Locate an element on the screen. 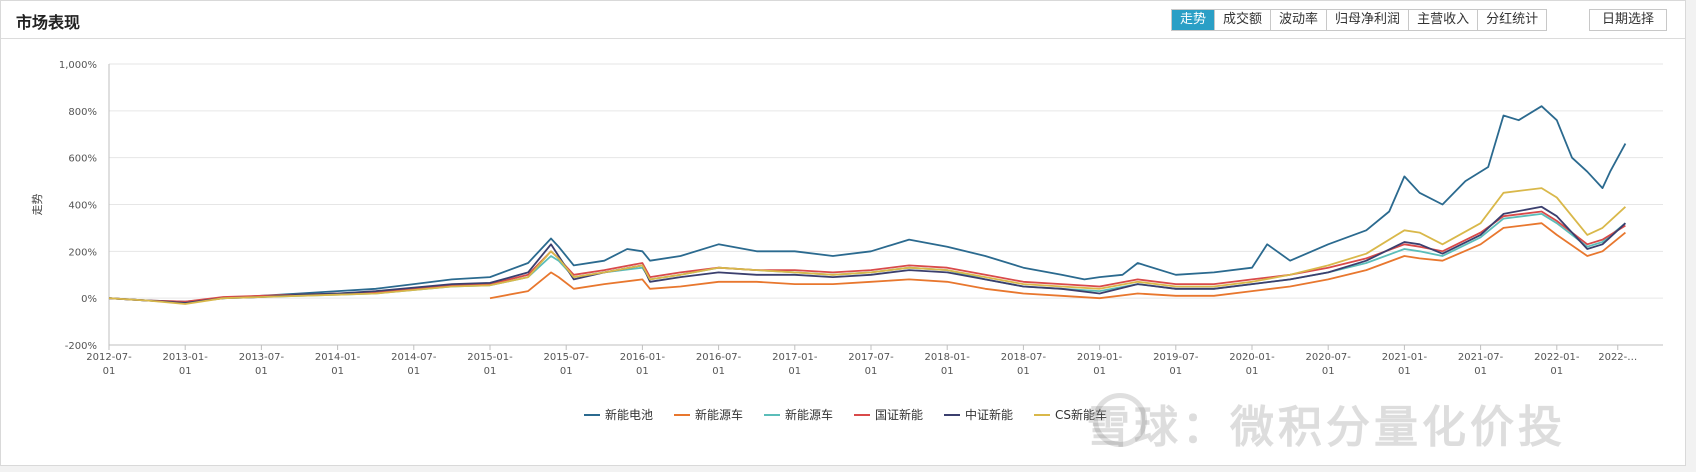  y-tick-label: 1,000% is located at coordinates (78, 65).